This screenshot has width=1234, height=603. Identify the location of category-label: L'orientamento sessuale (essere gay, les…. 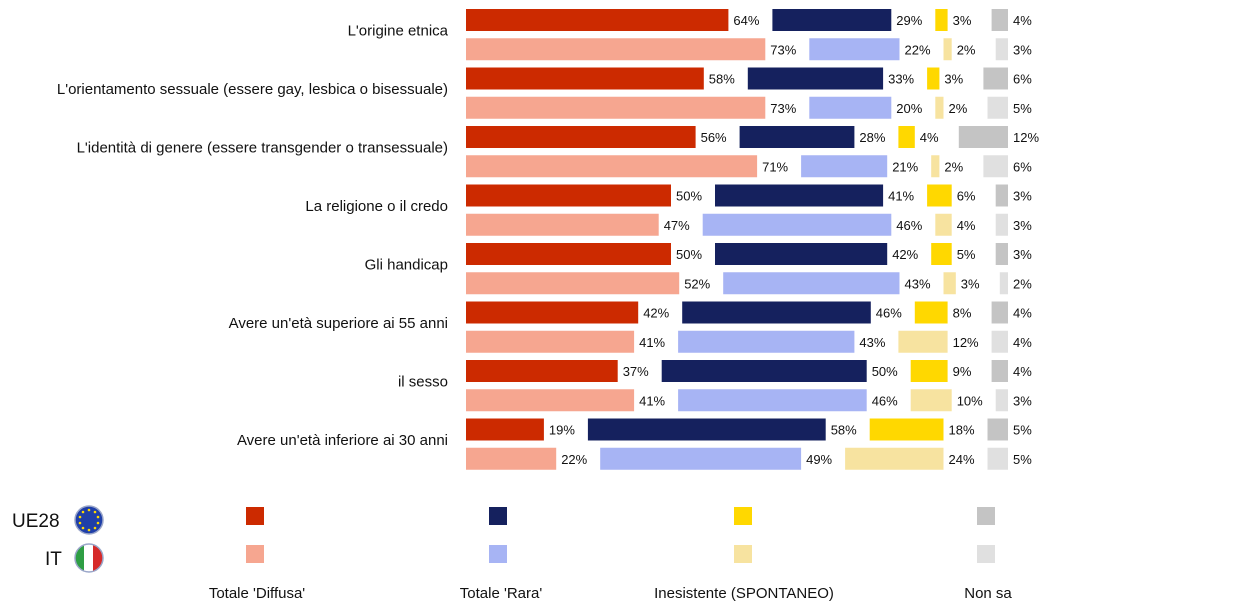
(252, 89).